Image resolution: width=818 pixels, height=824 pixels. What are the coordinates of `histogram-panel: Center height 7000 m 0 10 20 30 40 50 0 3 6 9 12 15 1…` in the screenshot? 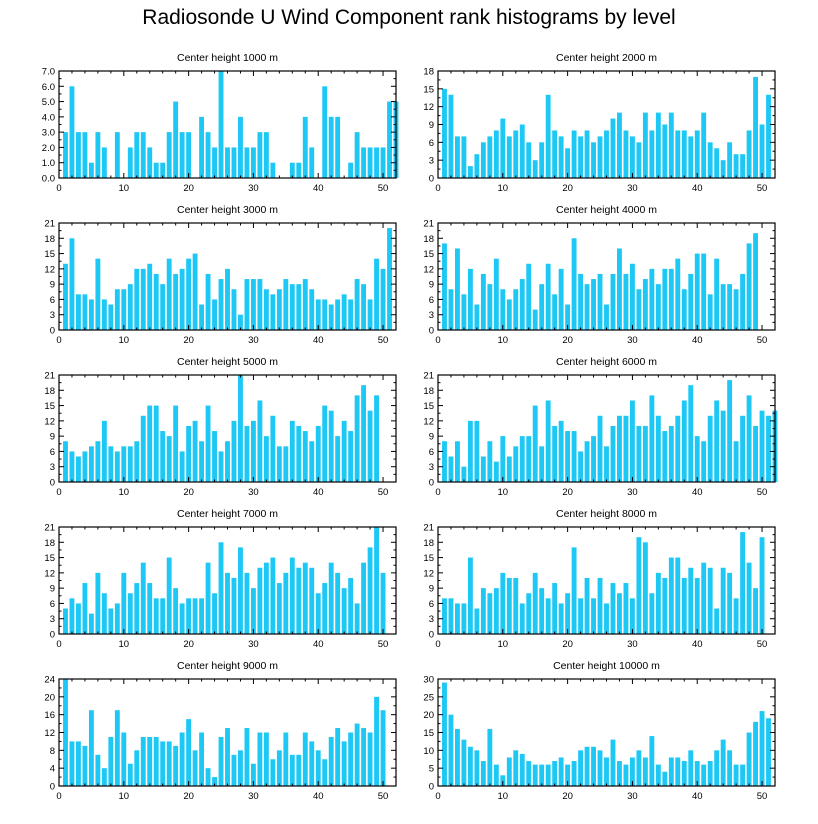 It's located at (220, 579).